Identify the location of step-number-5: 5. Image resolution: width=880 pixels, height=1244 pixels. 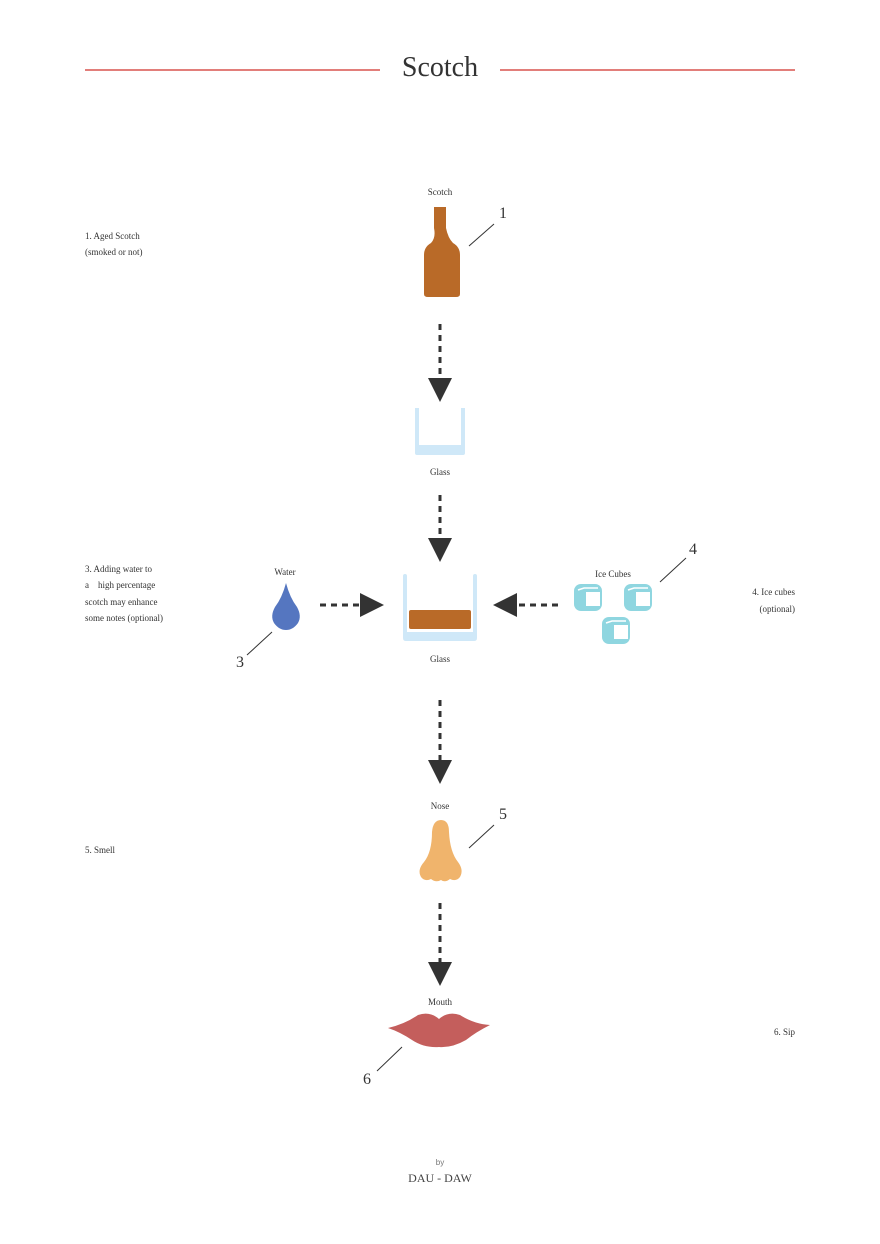
(503, 814).